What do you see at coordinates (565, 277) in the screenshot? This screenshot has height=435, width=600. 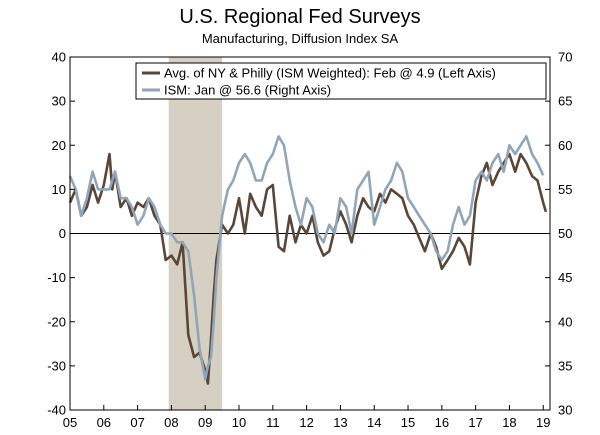 I see `right-axis-label: 45` at bounding box center [565, 277].